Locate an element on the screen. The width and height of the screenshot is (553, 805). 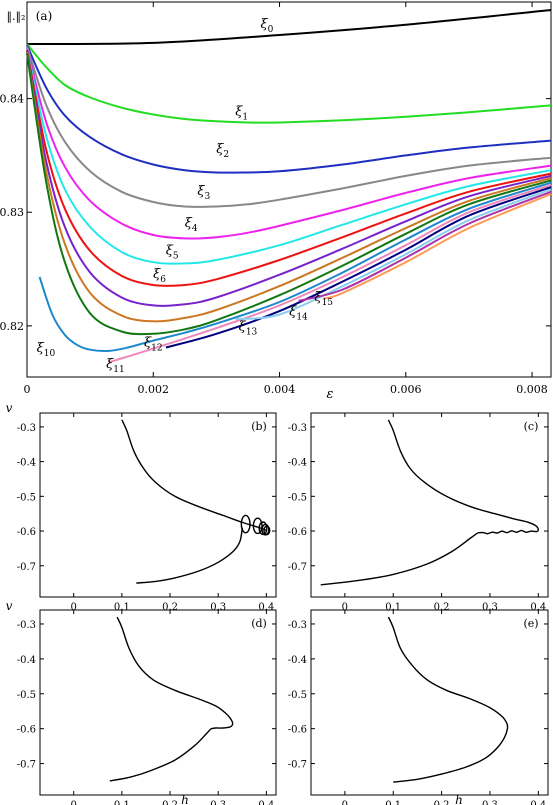
x-axis-label: h is located at coordinates (185, 799).